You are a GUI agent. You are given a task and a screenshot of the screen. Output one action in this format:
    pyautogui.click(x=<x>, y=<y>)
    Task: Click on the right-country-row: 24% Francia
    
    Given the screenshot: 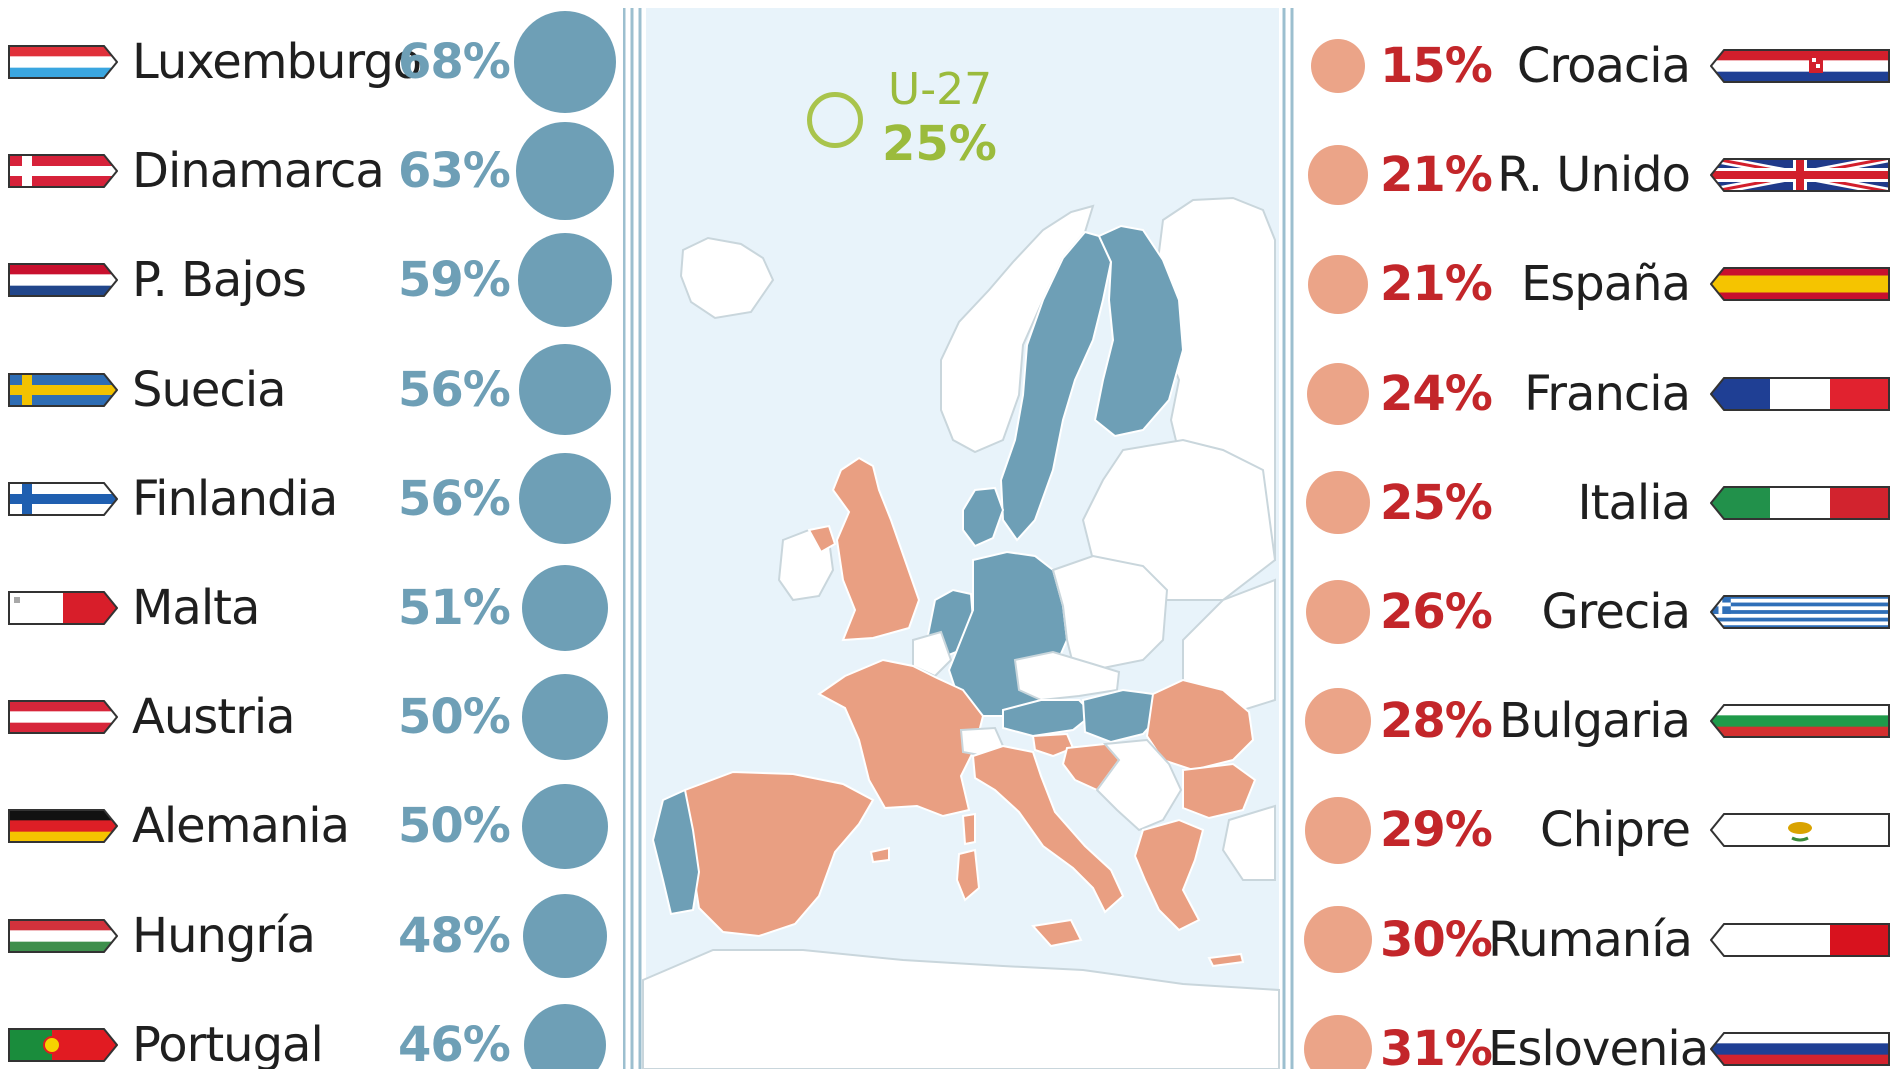 What is the action you would take?
    pyautogui.click(x=1600, y=394)
    